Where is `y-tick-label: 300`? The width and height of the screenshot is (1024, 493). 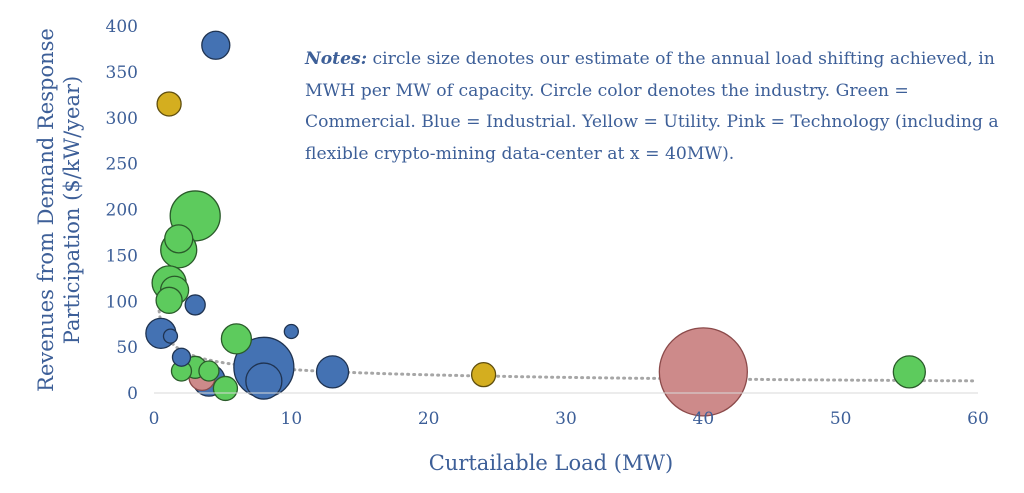 y-tick-label: 300 is located at coordinates (122, 119).